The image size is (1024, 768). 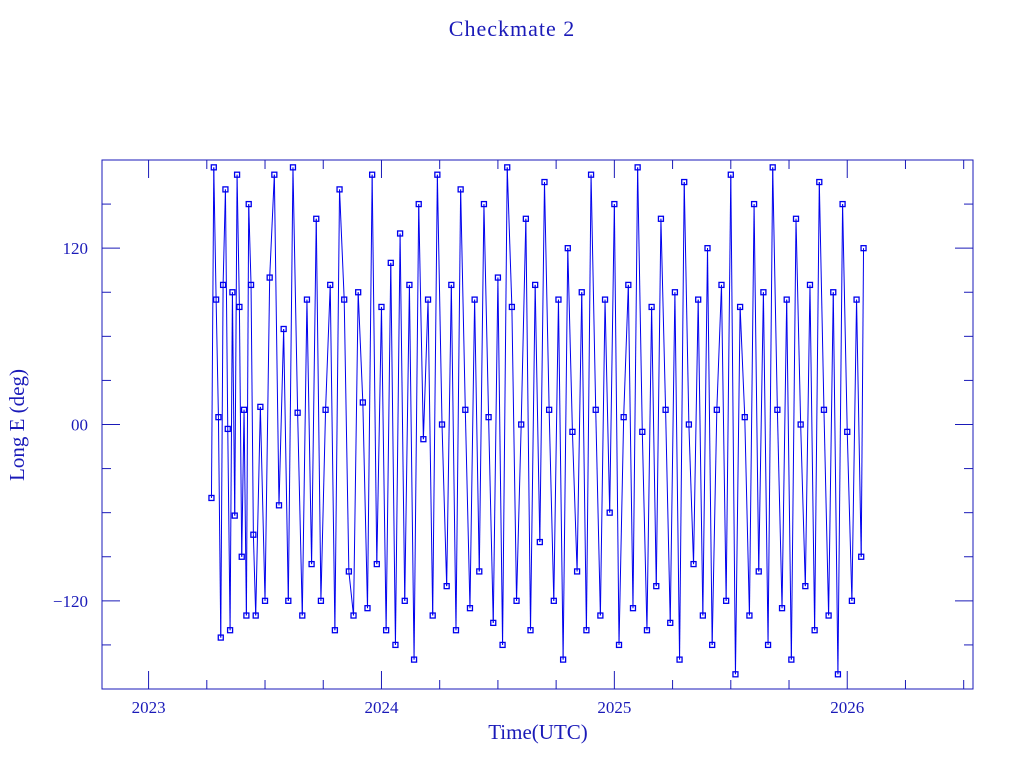 I want to click on x-tick-label: 2026, so click(x=847, y=707).